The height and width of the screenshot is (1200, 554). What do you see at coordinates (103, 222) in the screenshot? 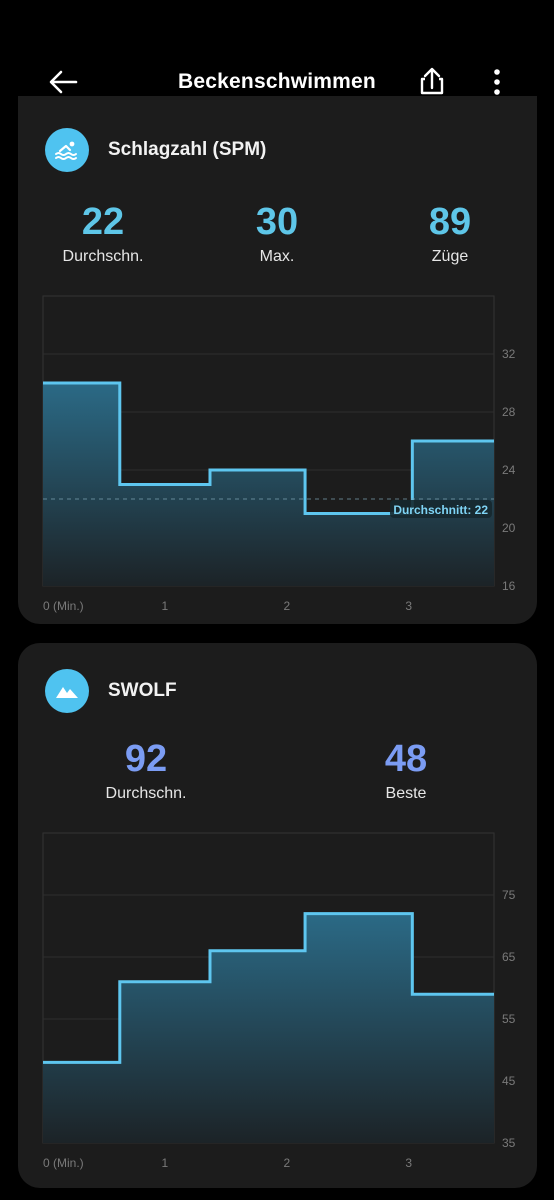
I see `spm-average-value: 22` at bounding box center [103, 222].